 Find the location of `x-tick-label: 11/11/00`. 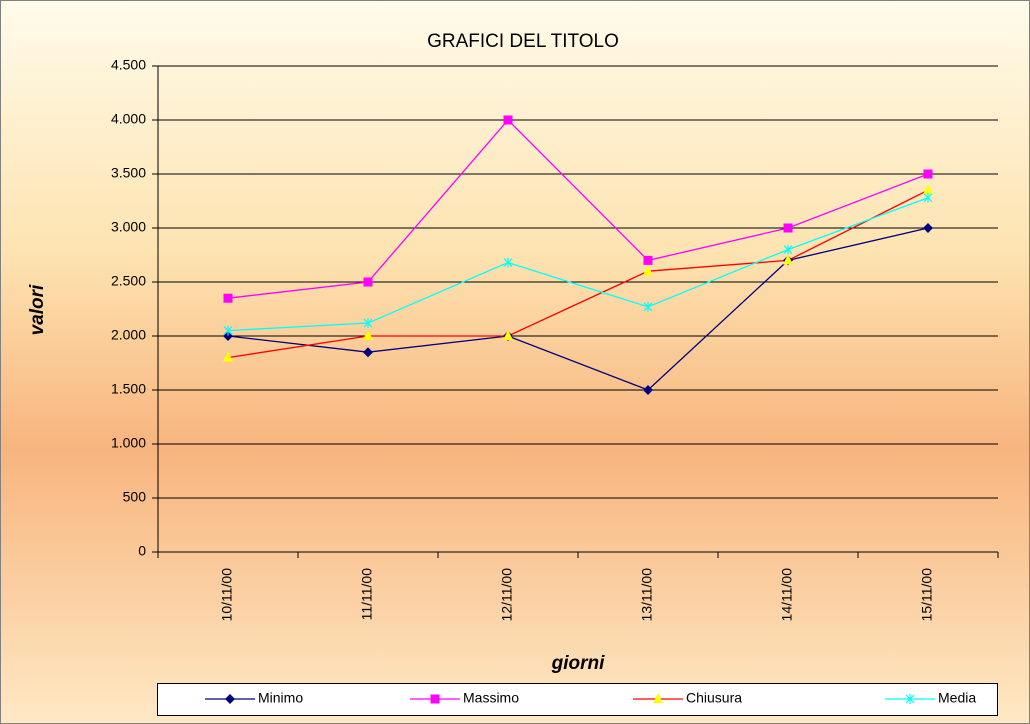

x-tick-label: 11/11/00 is located at coordinates (367, 594).